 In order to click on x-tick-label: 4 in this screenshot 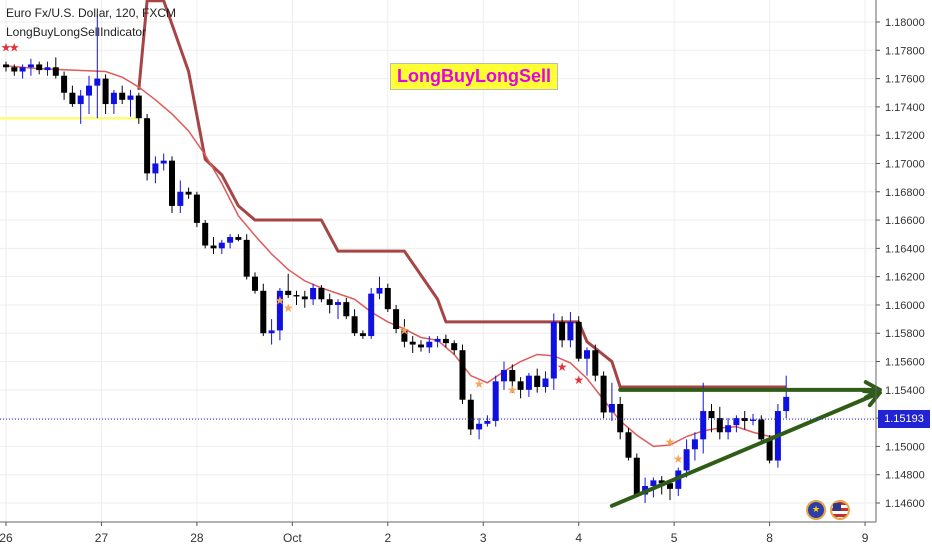, I will do `click(578, 538)`.